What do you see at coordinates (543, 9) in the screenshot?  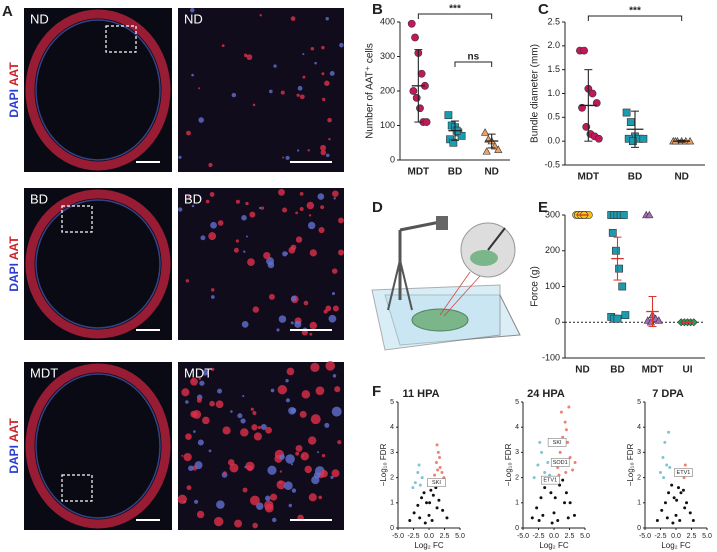 I see `panel-letter: C` at bounding box center [543, 9].